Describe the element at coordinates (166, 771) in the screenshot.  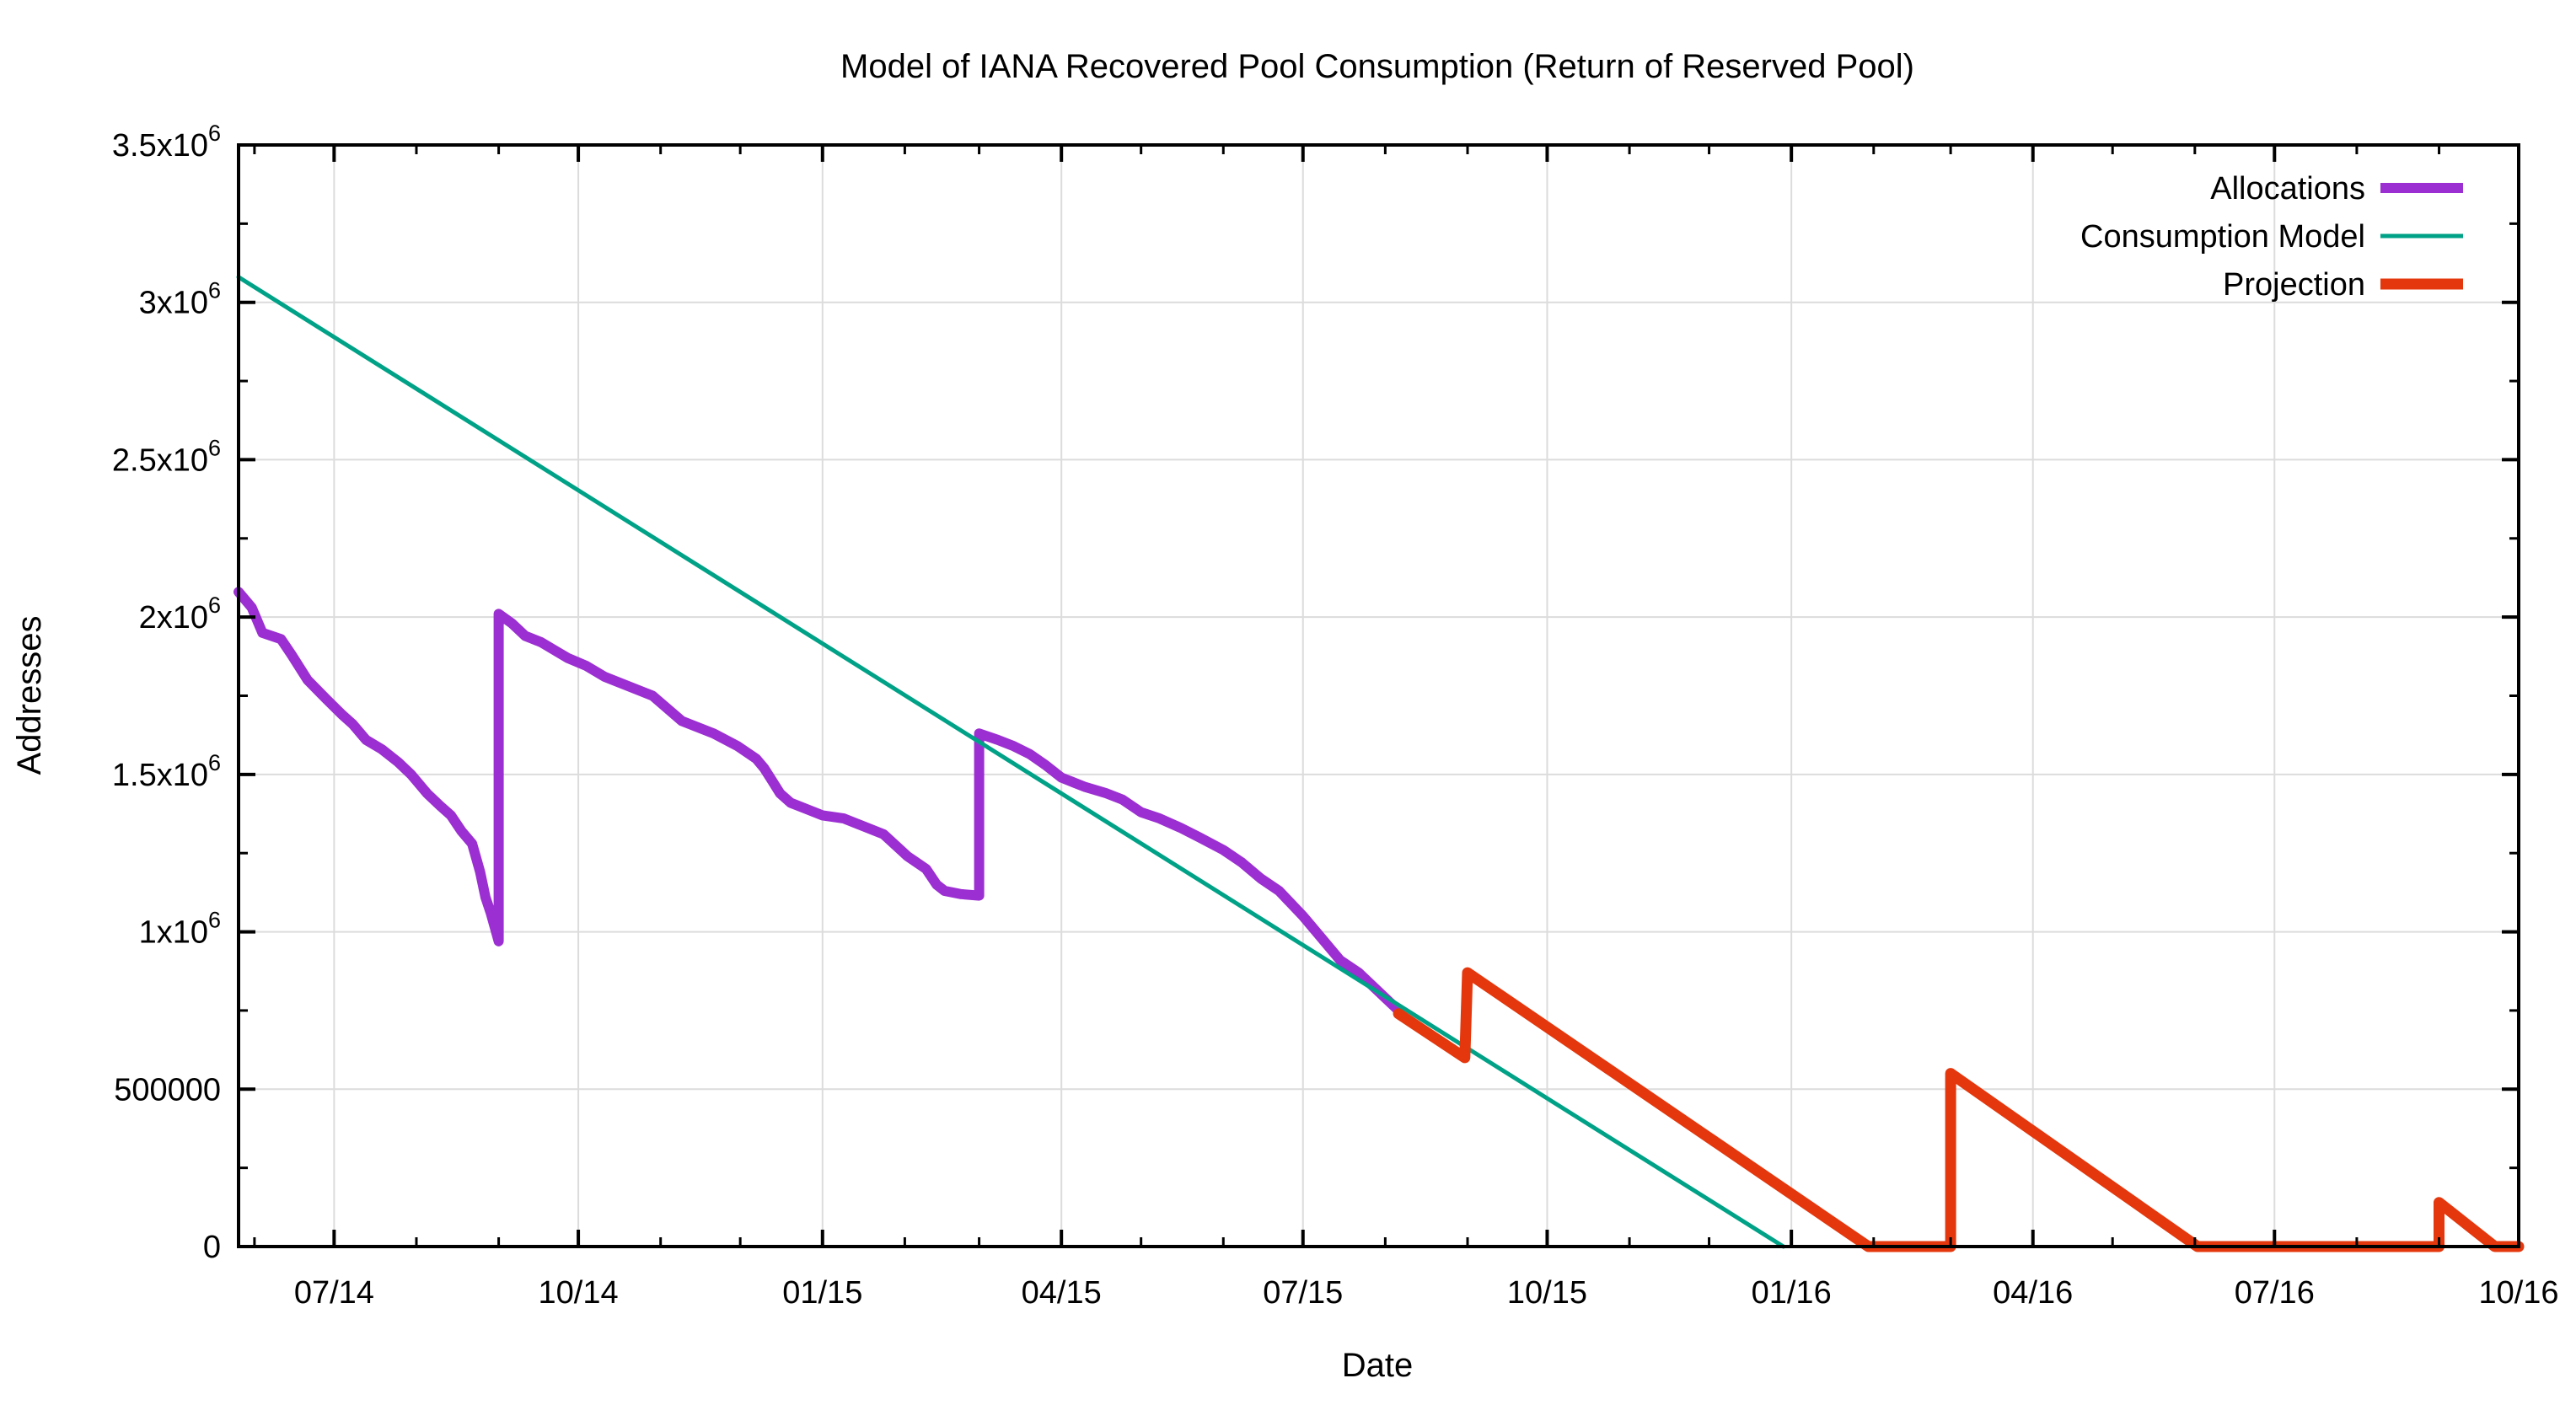
I see `y-tick-label: 1.5x10⁶` at that location.